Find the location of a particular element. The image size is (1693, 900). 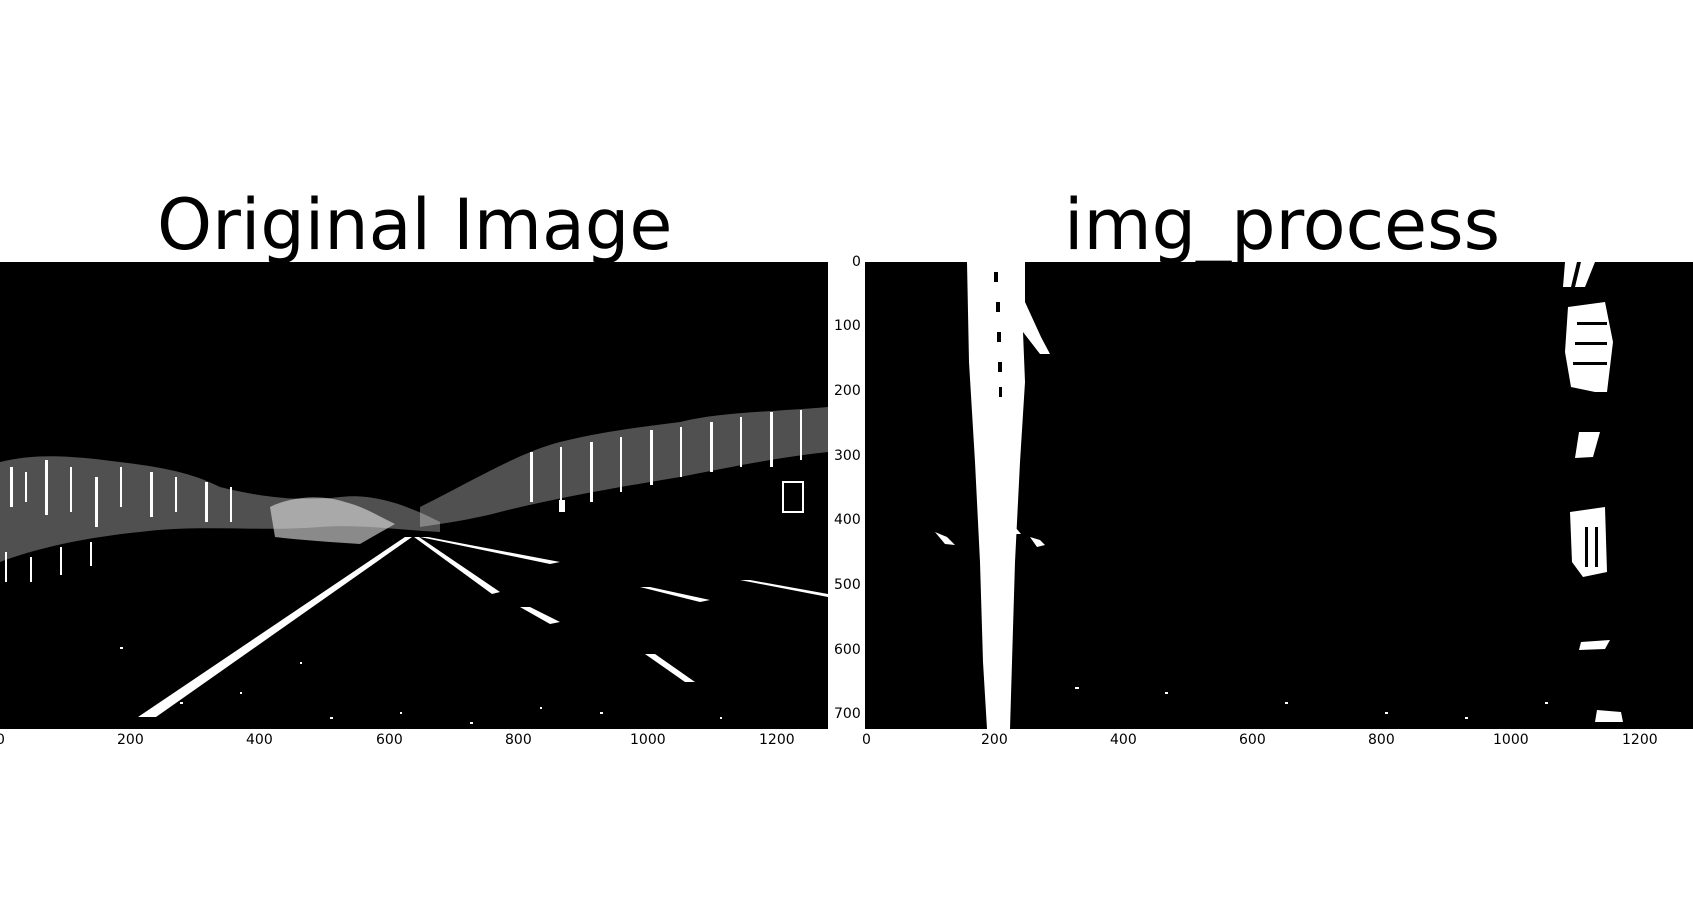

right-x-tick: 1000 is located at coordinates (1511, 740).